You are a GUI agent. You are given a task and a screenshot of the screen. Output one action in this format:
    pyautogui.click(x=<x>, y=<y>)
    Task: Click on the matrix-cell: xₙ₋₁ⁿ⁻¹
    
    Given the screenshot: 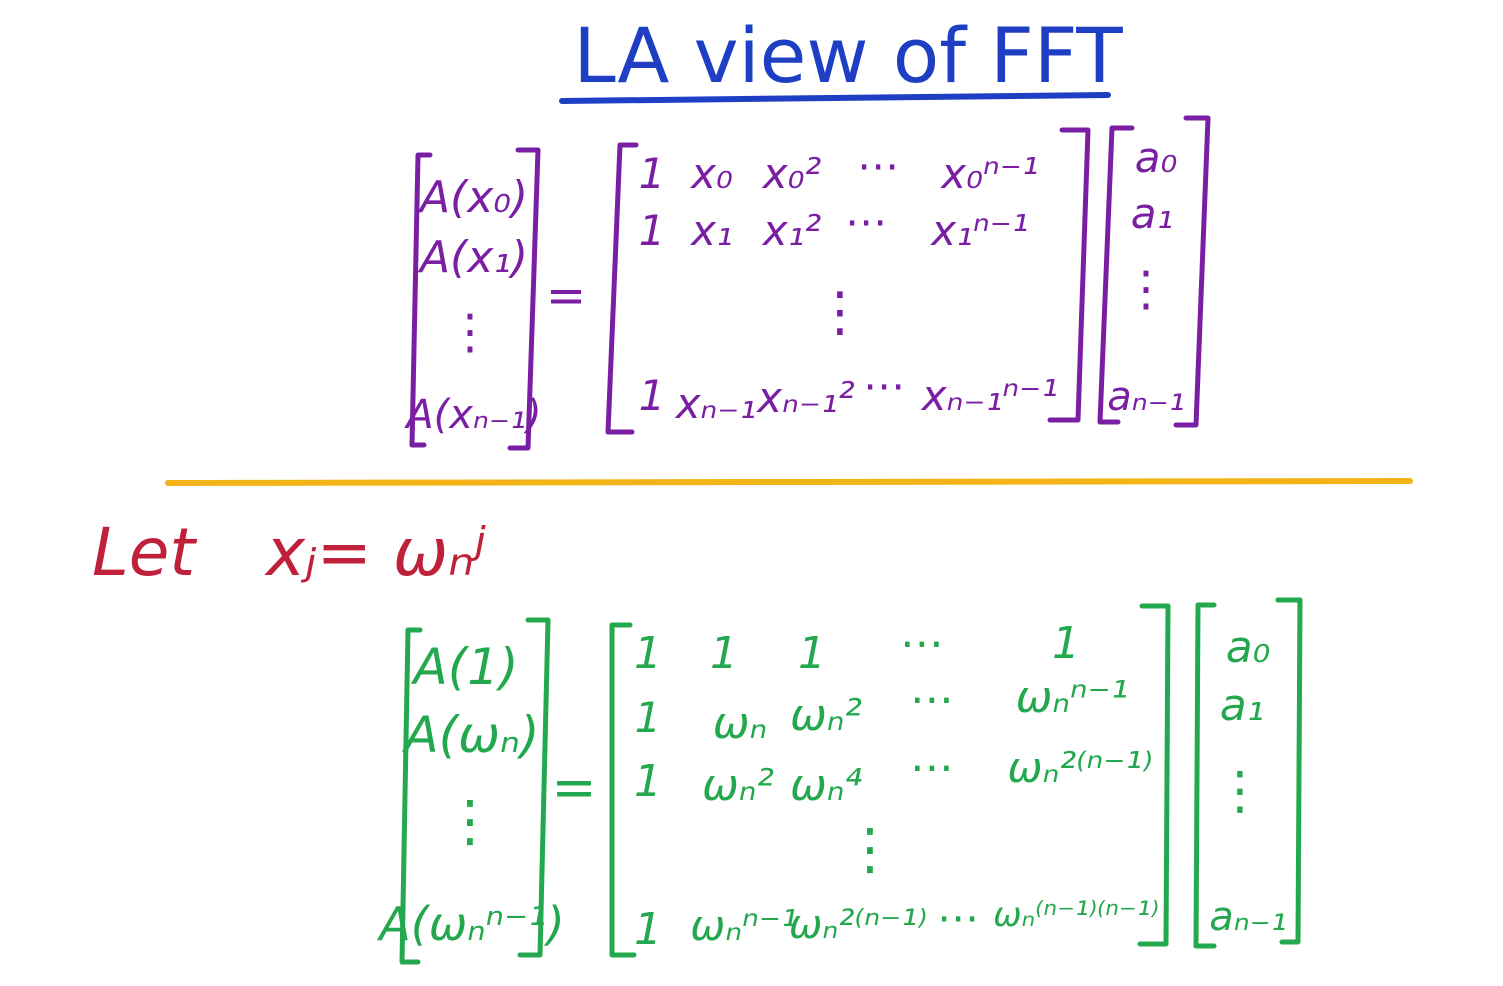 What is the action you would take?
    pyautogui.click(x=989, y=395)
    